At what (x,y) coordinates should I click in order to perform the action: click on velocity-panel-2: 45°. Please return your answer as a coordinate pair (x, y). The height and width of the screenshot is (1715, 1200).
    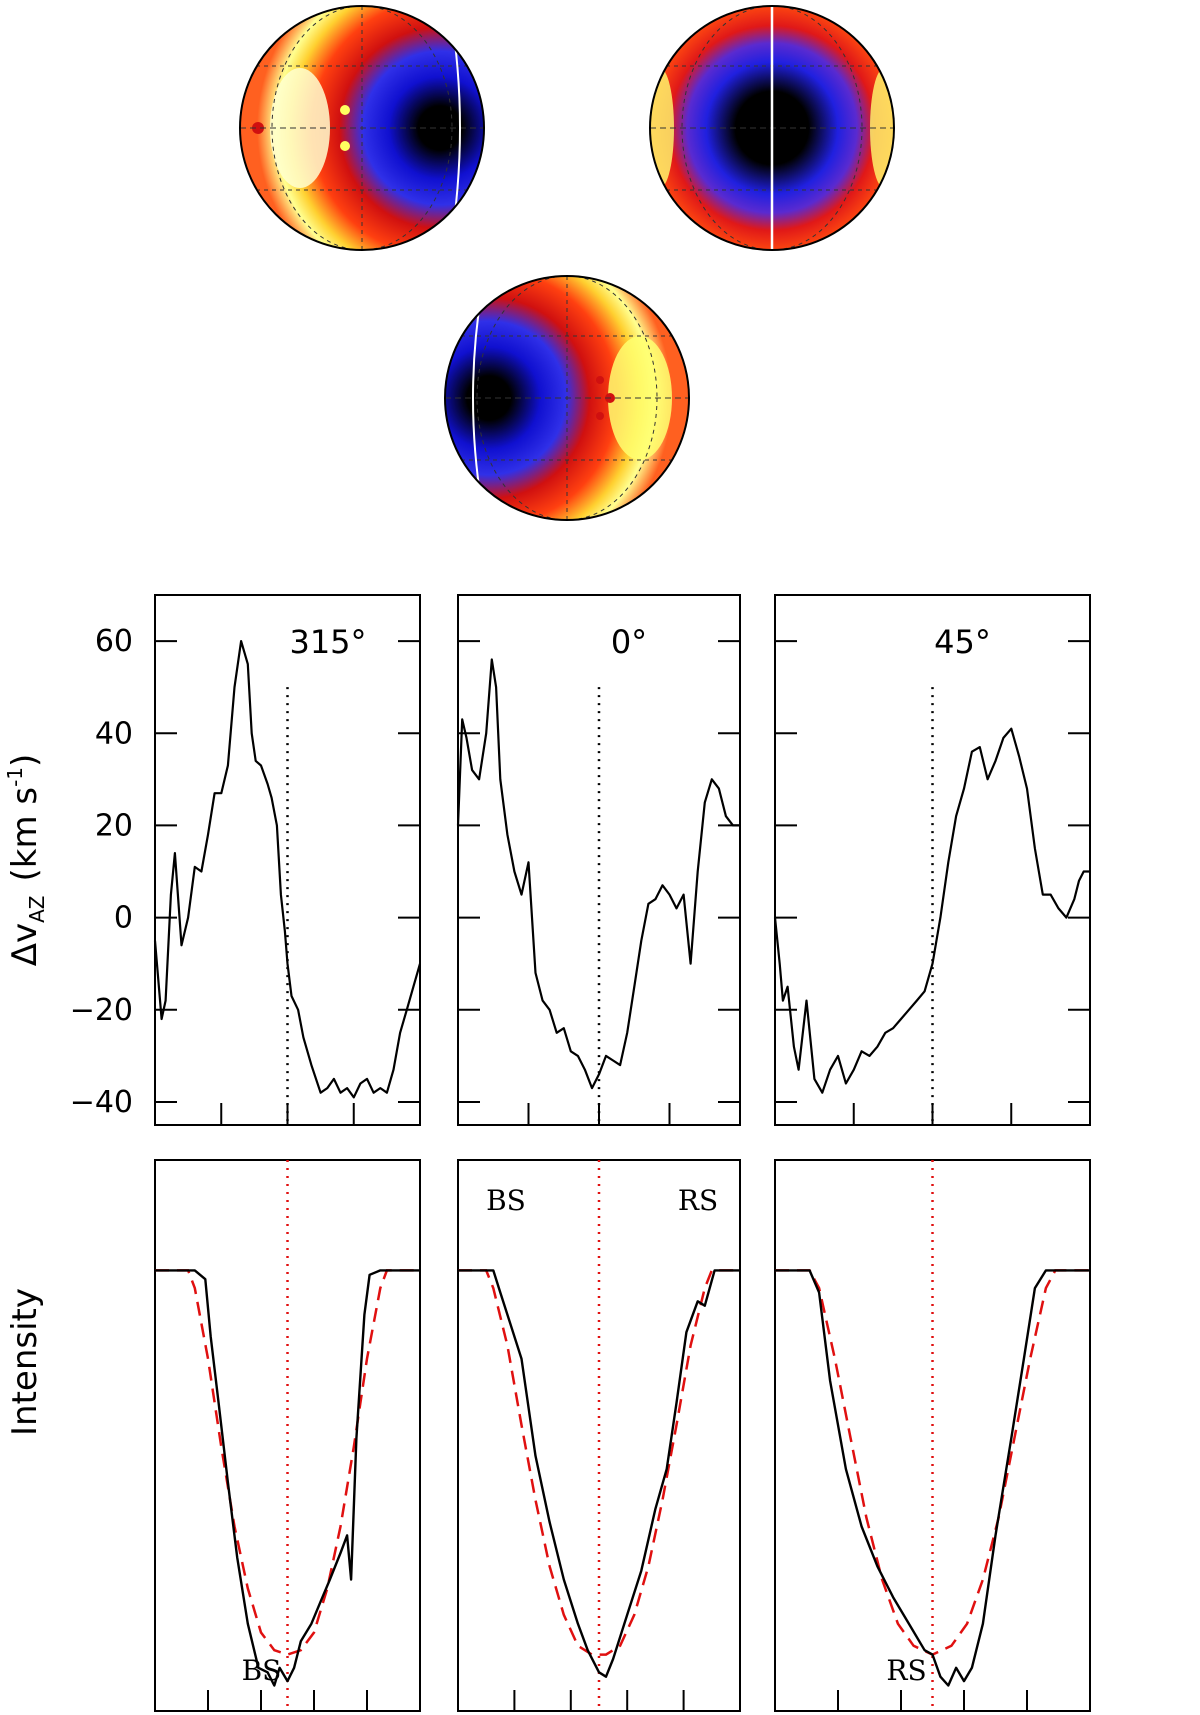
    Looking at the image, I should click on (932, 860).